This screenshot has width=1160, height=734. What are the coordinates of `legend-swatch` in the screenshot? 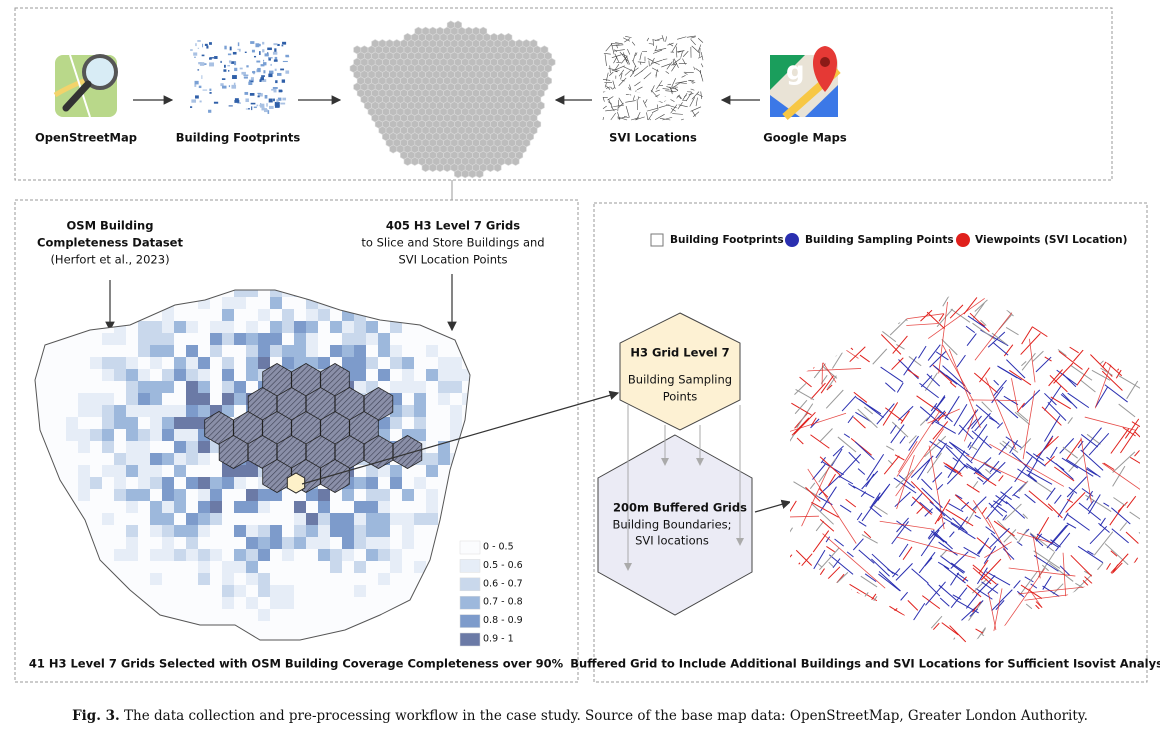 It's located at (470, 547).